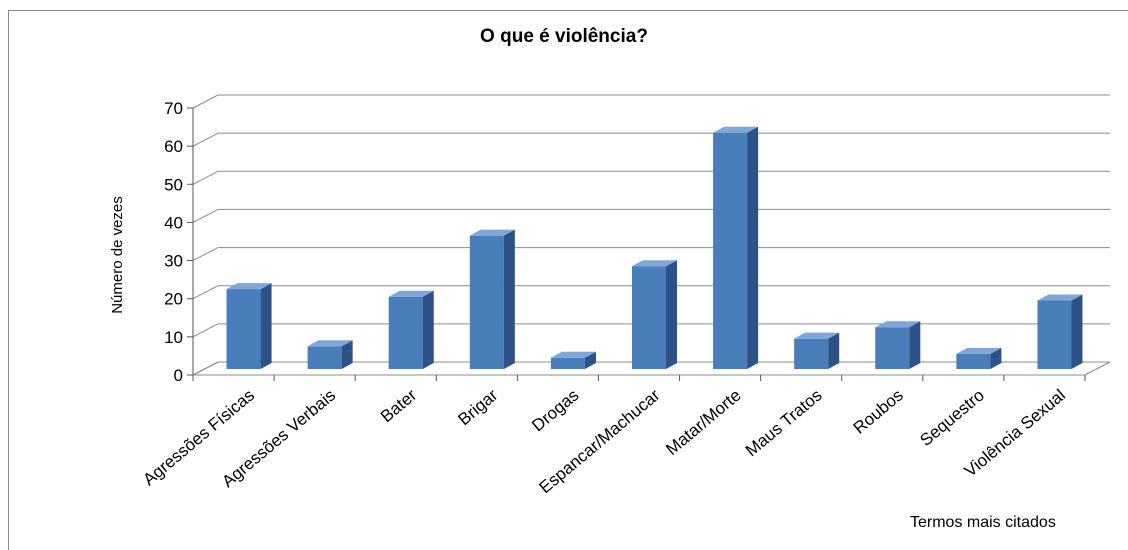 The image size is (1128, 550). What do you see at coordinates (178, 375) in the screenshot?
I see `y-tick-label: 0` at bounding box center [178, 375].